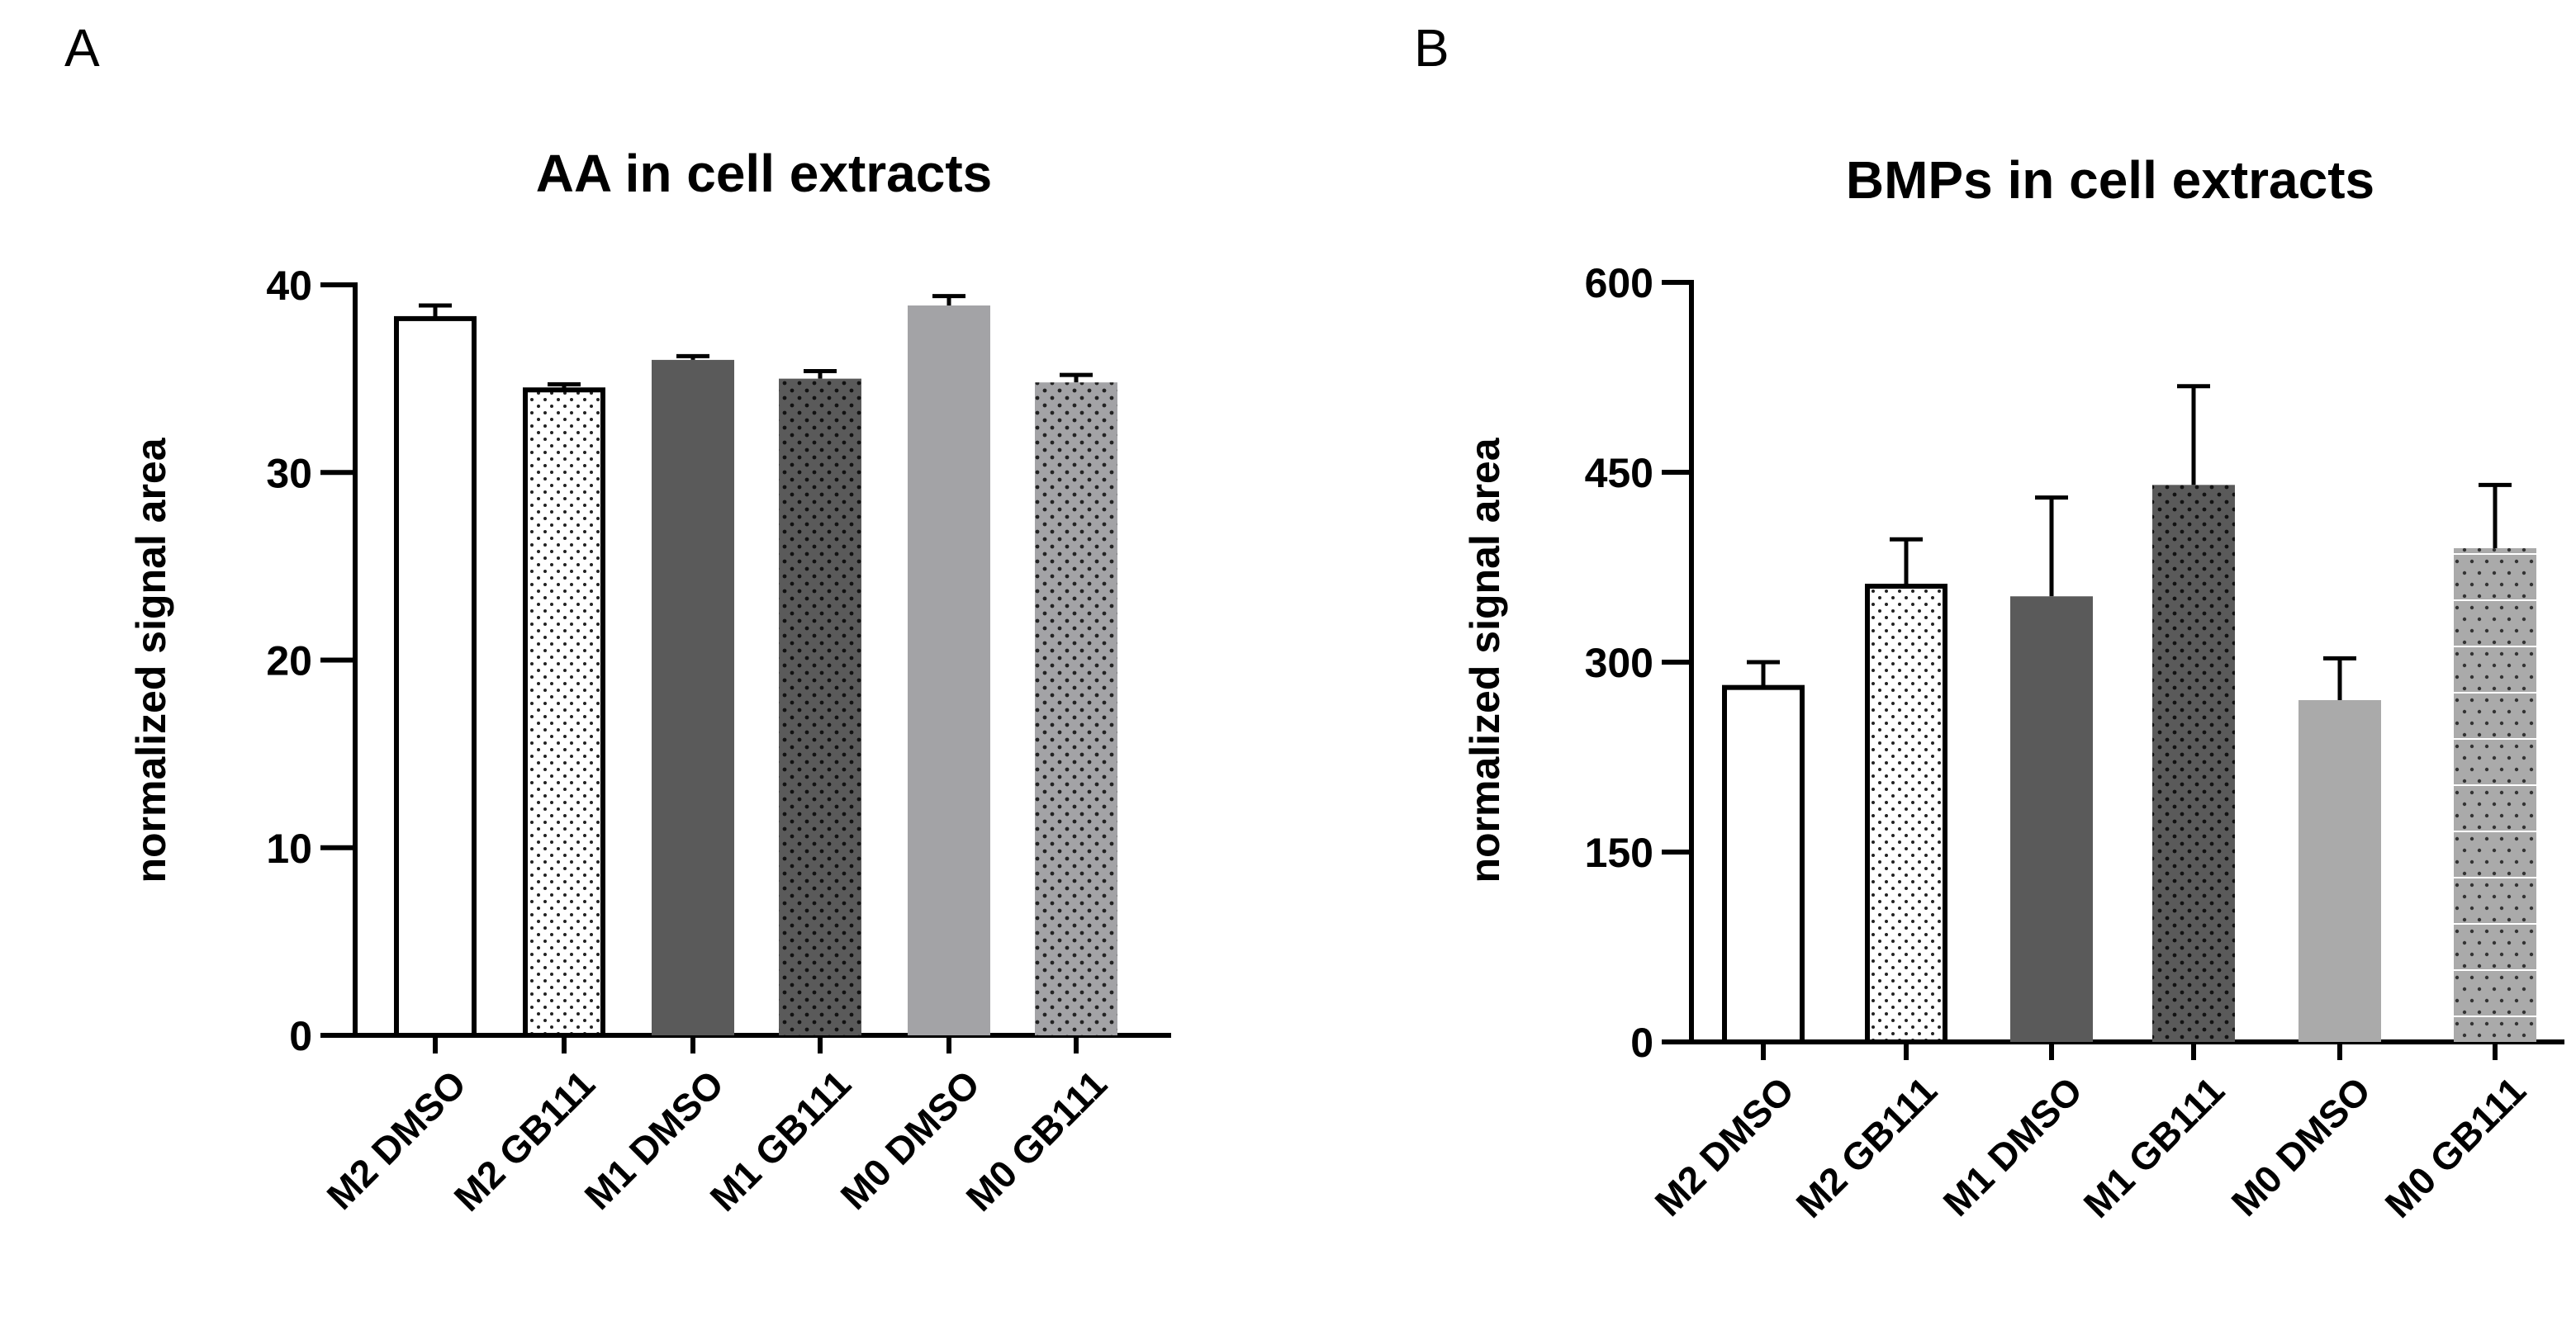 The image size is (2576, 1321). I want to click on chart-b-y-axis-label: normalized signal area, so click(1485, 660).